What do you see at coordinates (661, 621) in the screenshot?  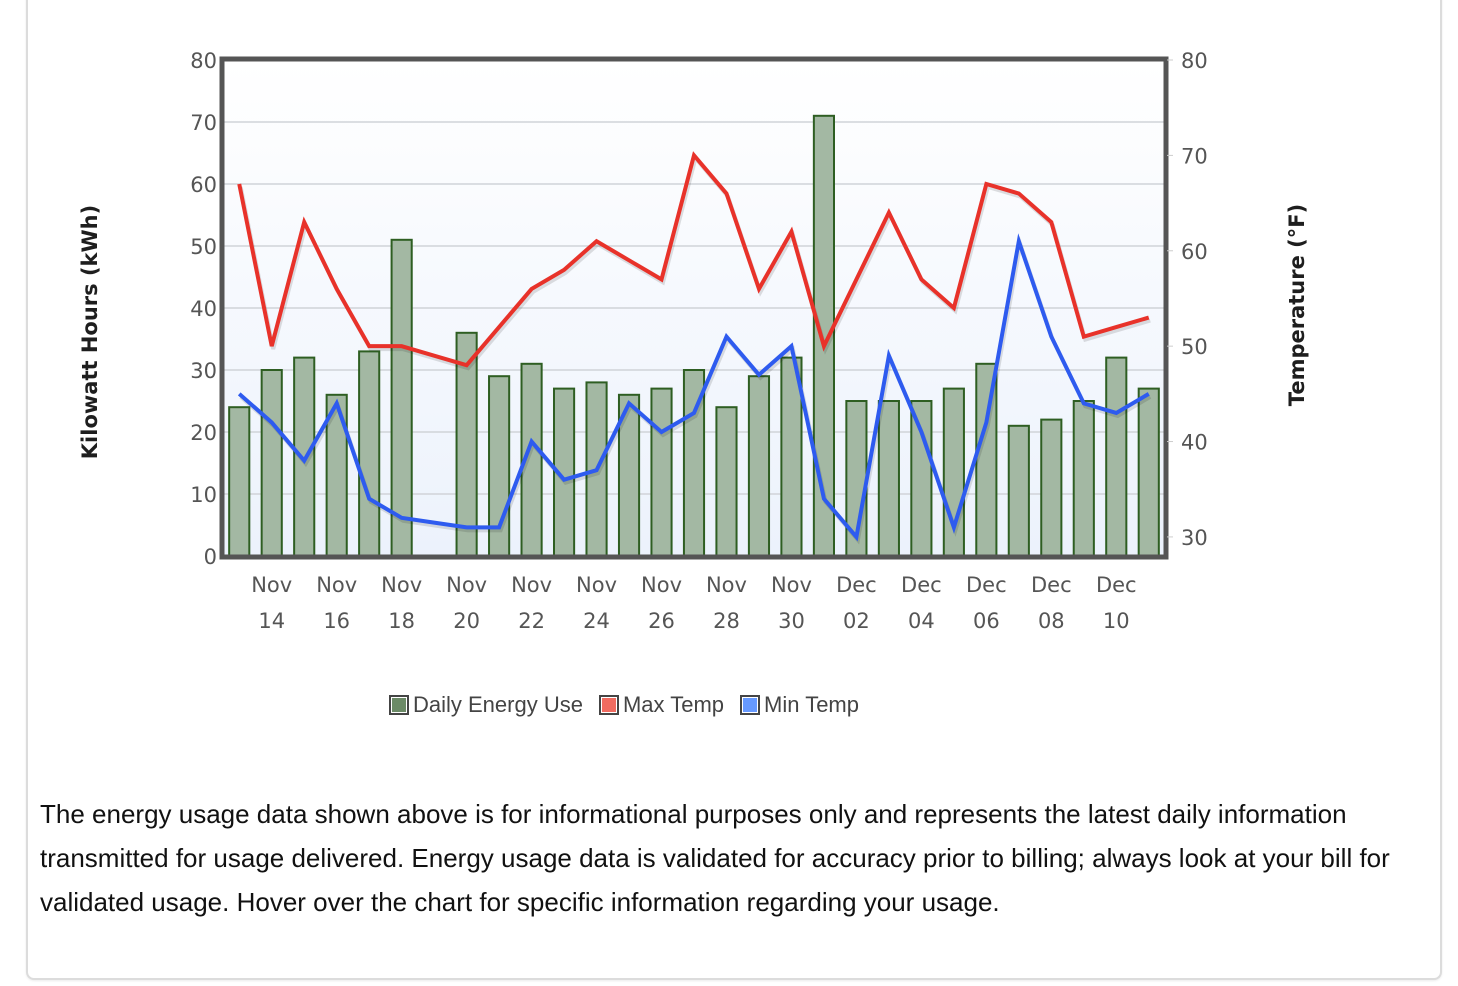 I see `x-axis-tick-label-day: 26` at bounding box center [661, 621].